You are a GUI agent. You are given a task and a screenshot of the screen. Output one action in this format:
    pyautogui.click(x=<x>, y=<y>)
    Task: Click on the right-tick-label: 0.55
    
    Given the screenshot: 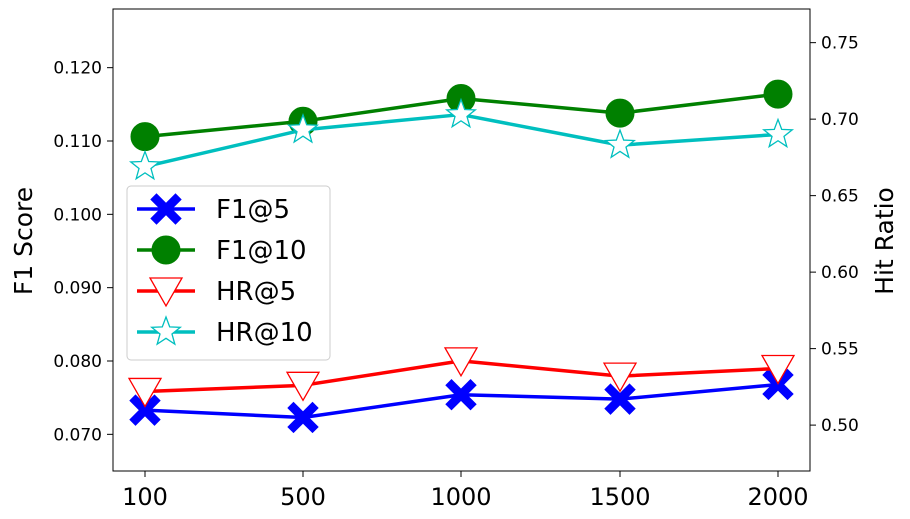 What is the action you would take?
    pyautogui.click(x=840, y=350)
    